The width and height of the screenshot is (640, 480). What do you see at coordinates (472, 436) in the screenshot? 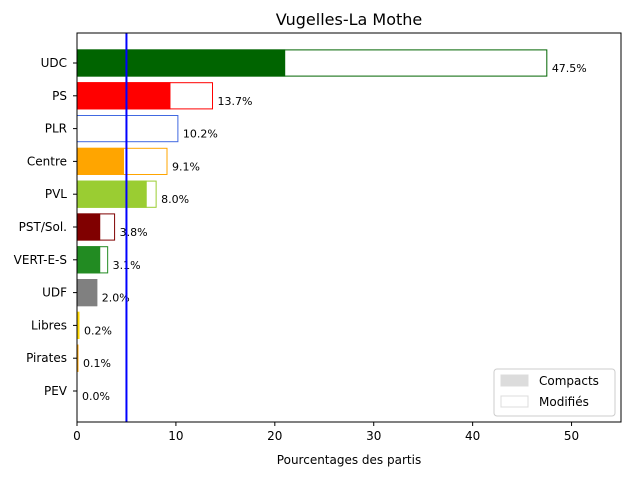
I see `x-tick-label: 40` at bounding box center [472, 436].